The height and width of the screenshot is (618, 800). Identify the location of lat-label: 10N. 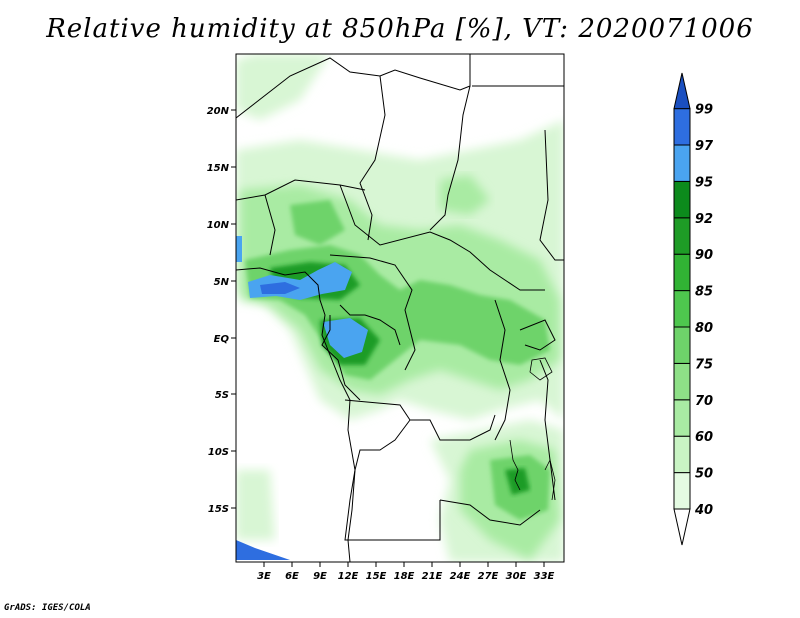
(218, 225).